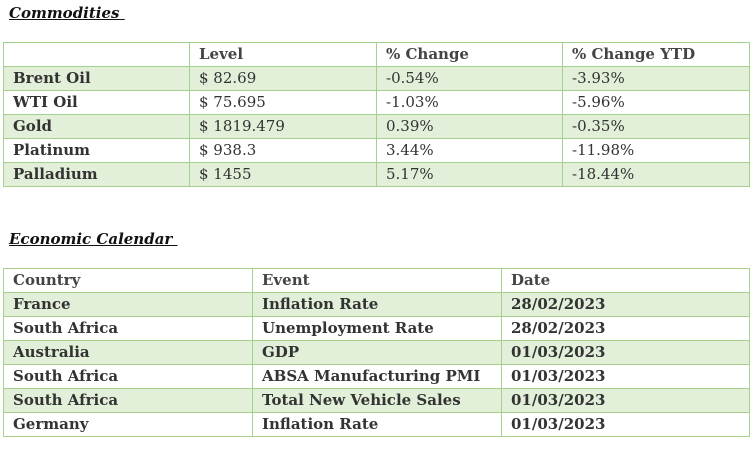  I want to click on commodity-change: 3.44%, so click(469, 150).